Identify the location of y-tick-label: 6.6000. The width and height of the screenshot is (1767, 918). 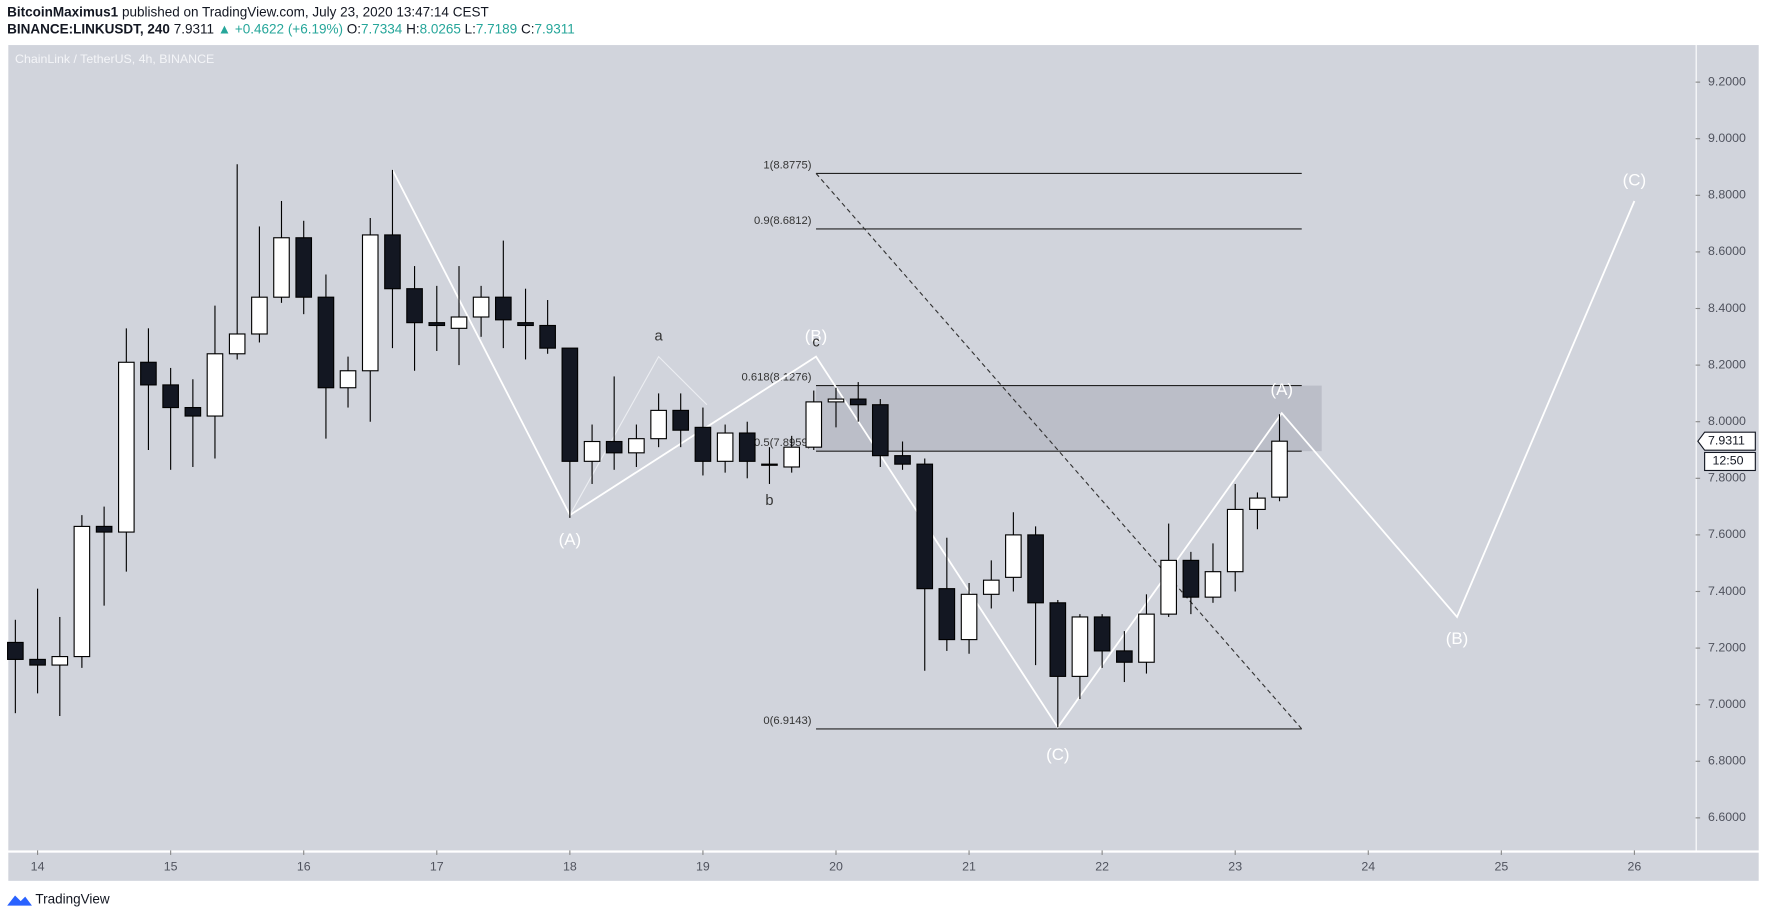
(1727, 817).